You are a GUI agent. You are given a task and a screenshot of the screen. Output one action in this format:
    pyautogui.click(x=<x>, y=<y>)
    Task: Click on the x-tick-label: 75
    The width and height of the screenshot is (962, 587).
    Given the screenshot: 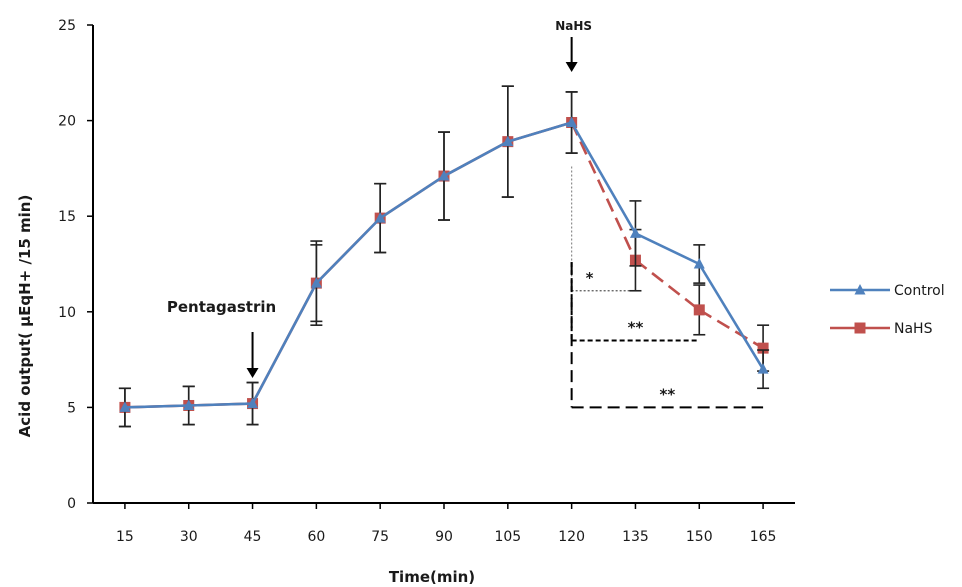 What is the action you would take?
    pyautogui.click(x=380, y=537)
    